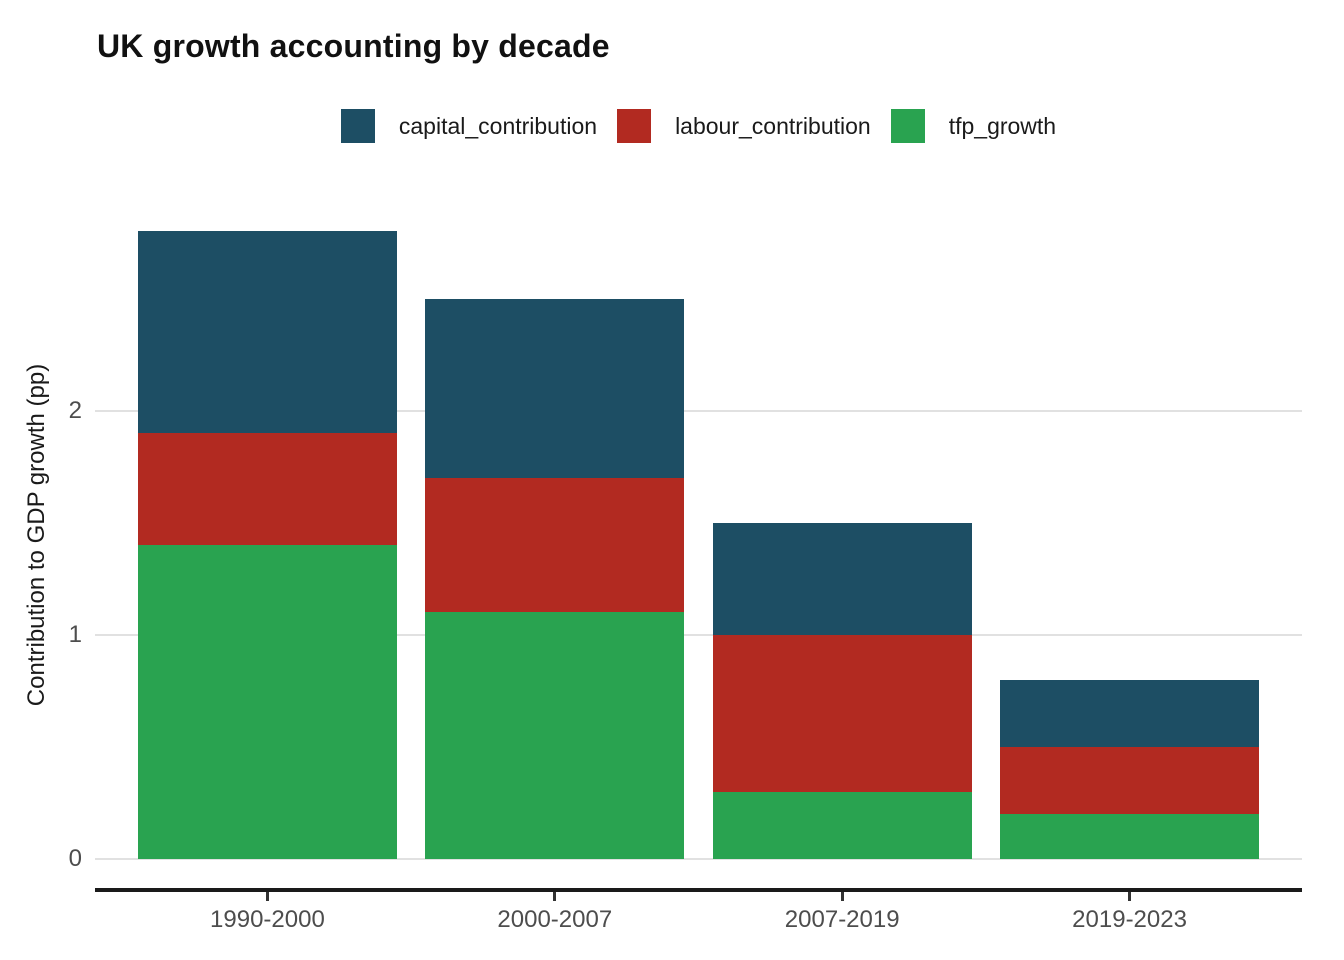 The height and width of the screenshot is (960, 1344). I want to click on legend-item-capital_contribution: capital_contribution, so click(469, 126).